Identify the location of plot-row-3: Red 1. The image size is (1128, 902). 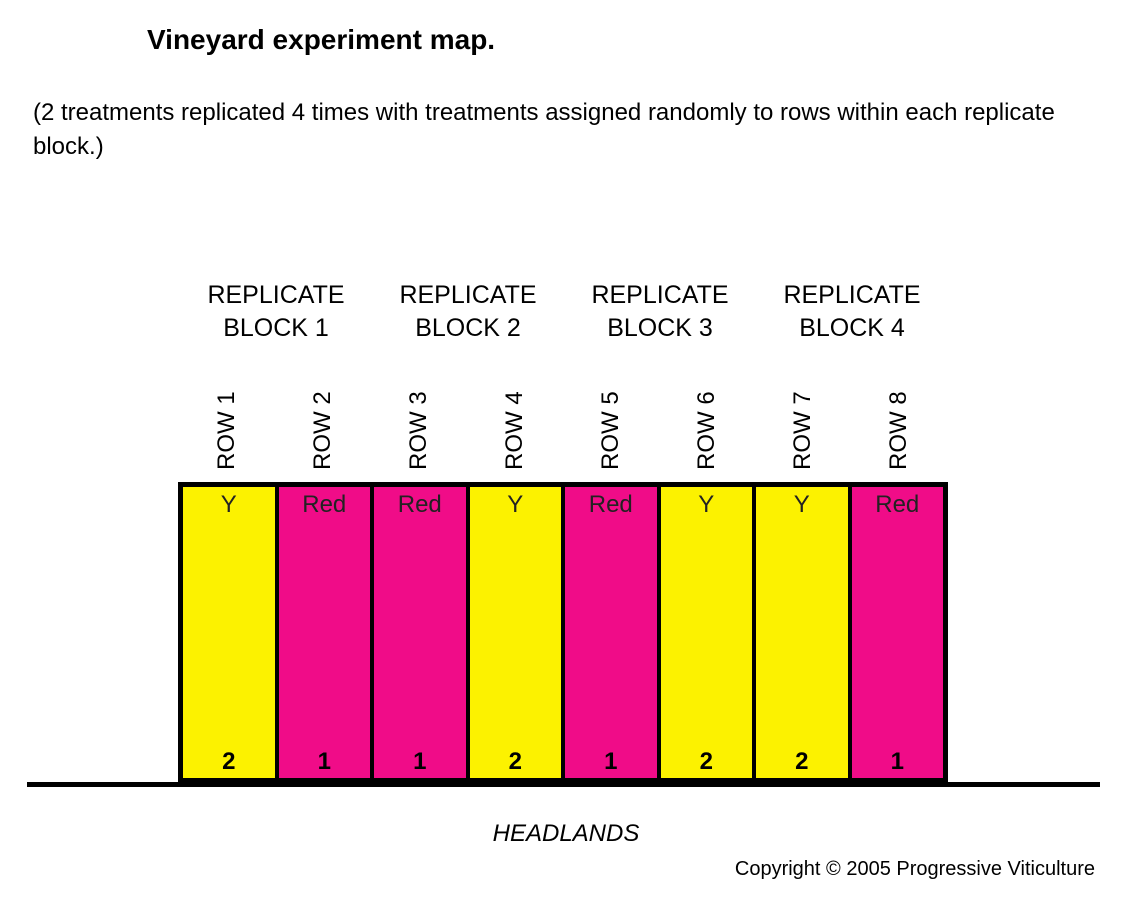
(422, 632).